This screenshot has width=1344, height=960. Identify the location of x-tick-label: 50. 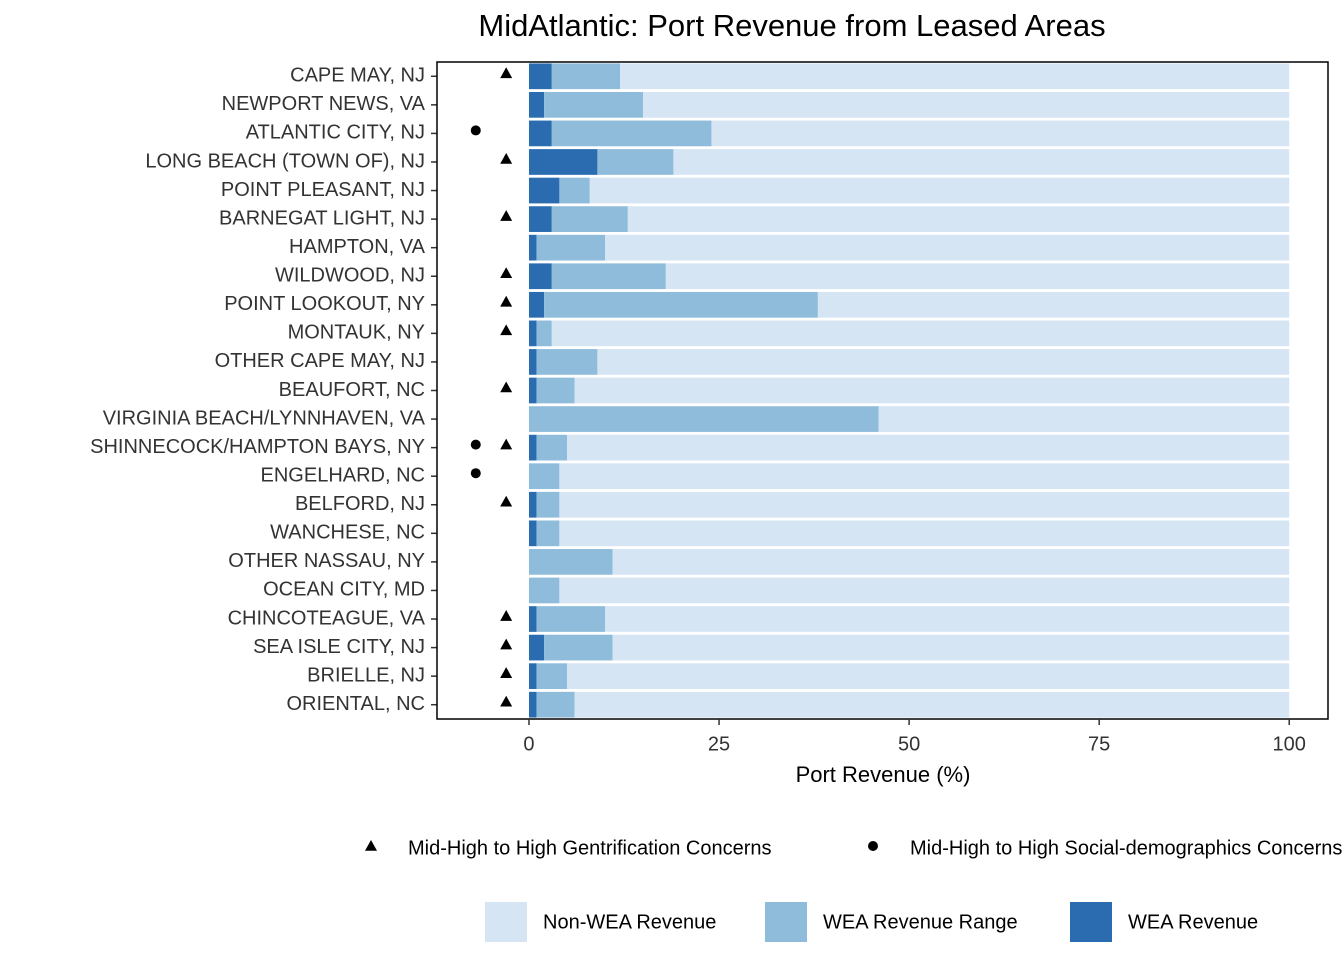
(909, 744).